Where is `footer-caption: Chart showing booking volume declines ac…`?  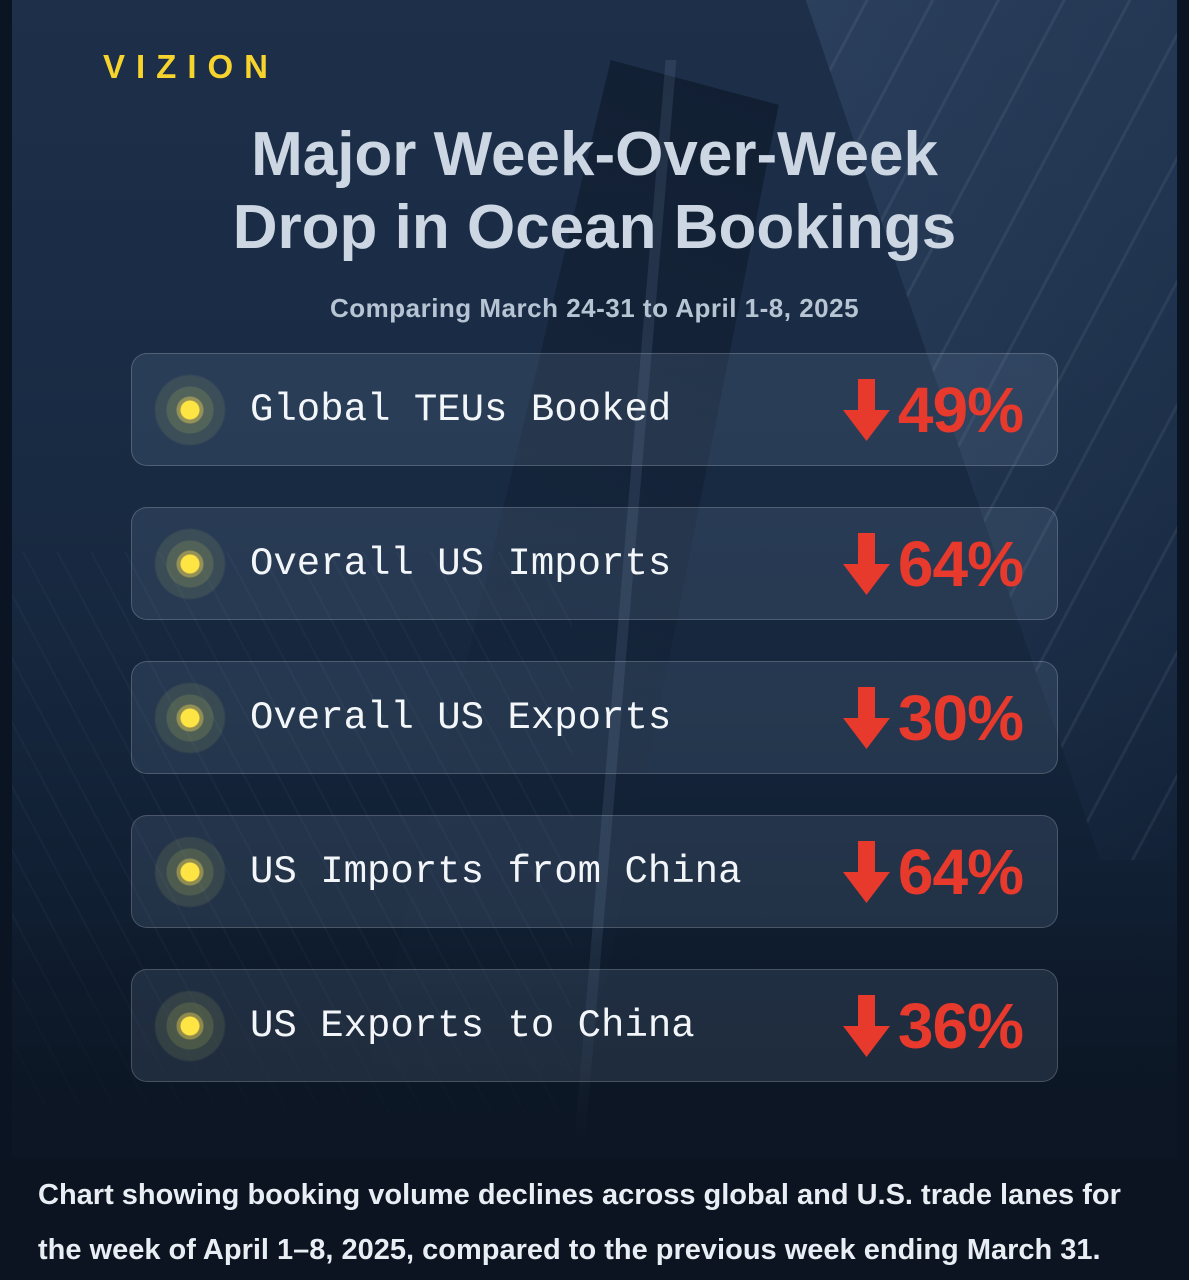
footer-caption: Chart showing booking volume declines ac… is located at coordinates (579, 1222).